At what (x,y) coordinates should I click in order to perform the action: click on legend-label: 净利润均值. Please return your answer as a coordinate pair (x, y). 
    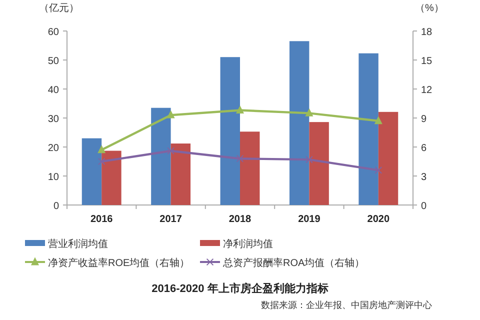
    Looking at the image, I should click on (248, 244).